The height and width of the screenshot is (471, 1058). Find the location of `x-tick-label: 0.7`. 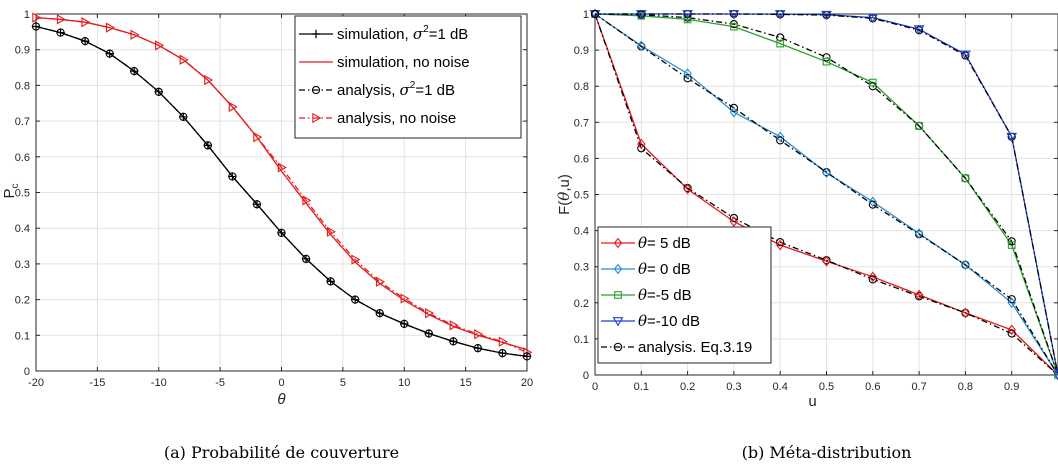

x-tick-label: 0.7 is located at coordinates (918, 387).